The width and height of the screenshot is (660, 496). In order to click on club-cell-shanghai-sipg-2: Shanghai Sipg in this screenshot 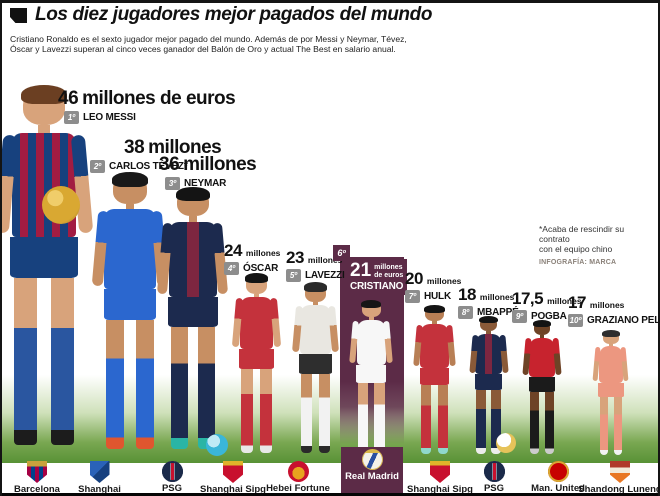, I will do `click(440, 478)`.